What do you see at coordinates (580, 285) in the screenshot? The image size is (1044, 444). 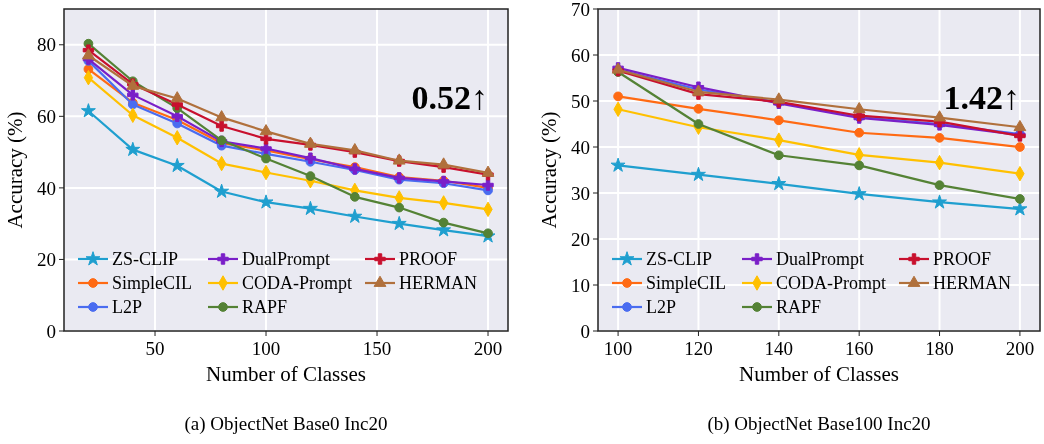 I see `y-tick-label: 10` at bounding box center [580, 285].